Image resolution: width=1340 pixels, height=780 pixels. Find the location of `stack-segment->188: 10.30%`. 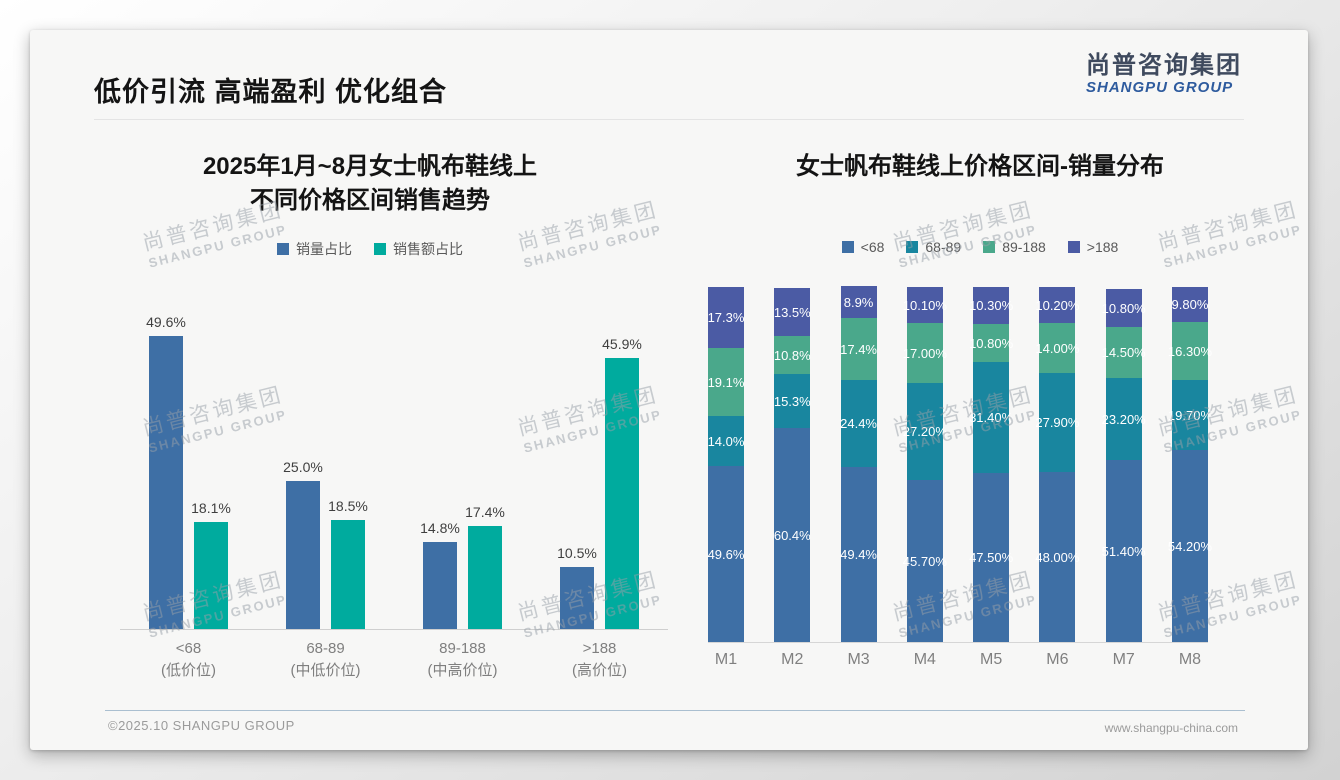

stack-segment->188: 10.30% is located at coordinates (991, 305).